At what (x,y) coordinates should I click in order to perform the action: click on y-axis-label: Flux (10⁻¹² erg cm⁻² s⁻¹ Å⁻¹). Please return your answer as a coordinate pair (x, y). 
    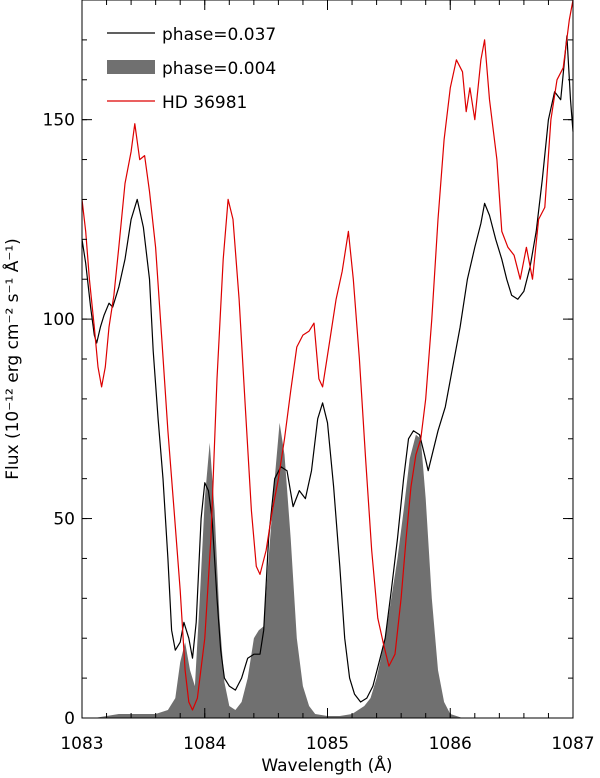
    Looking at the image, I should click on (12, 359).